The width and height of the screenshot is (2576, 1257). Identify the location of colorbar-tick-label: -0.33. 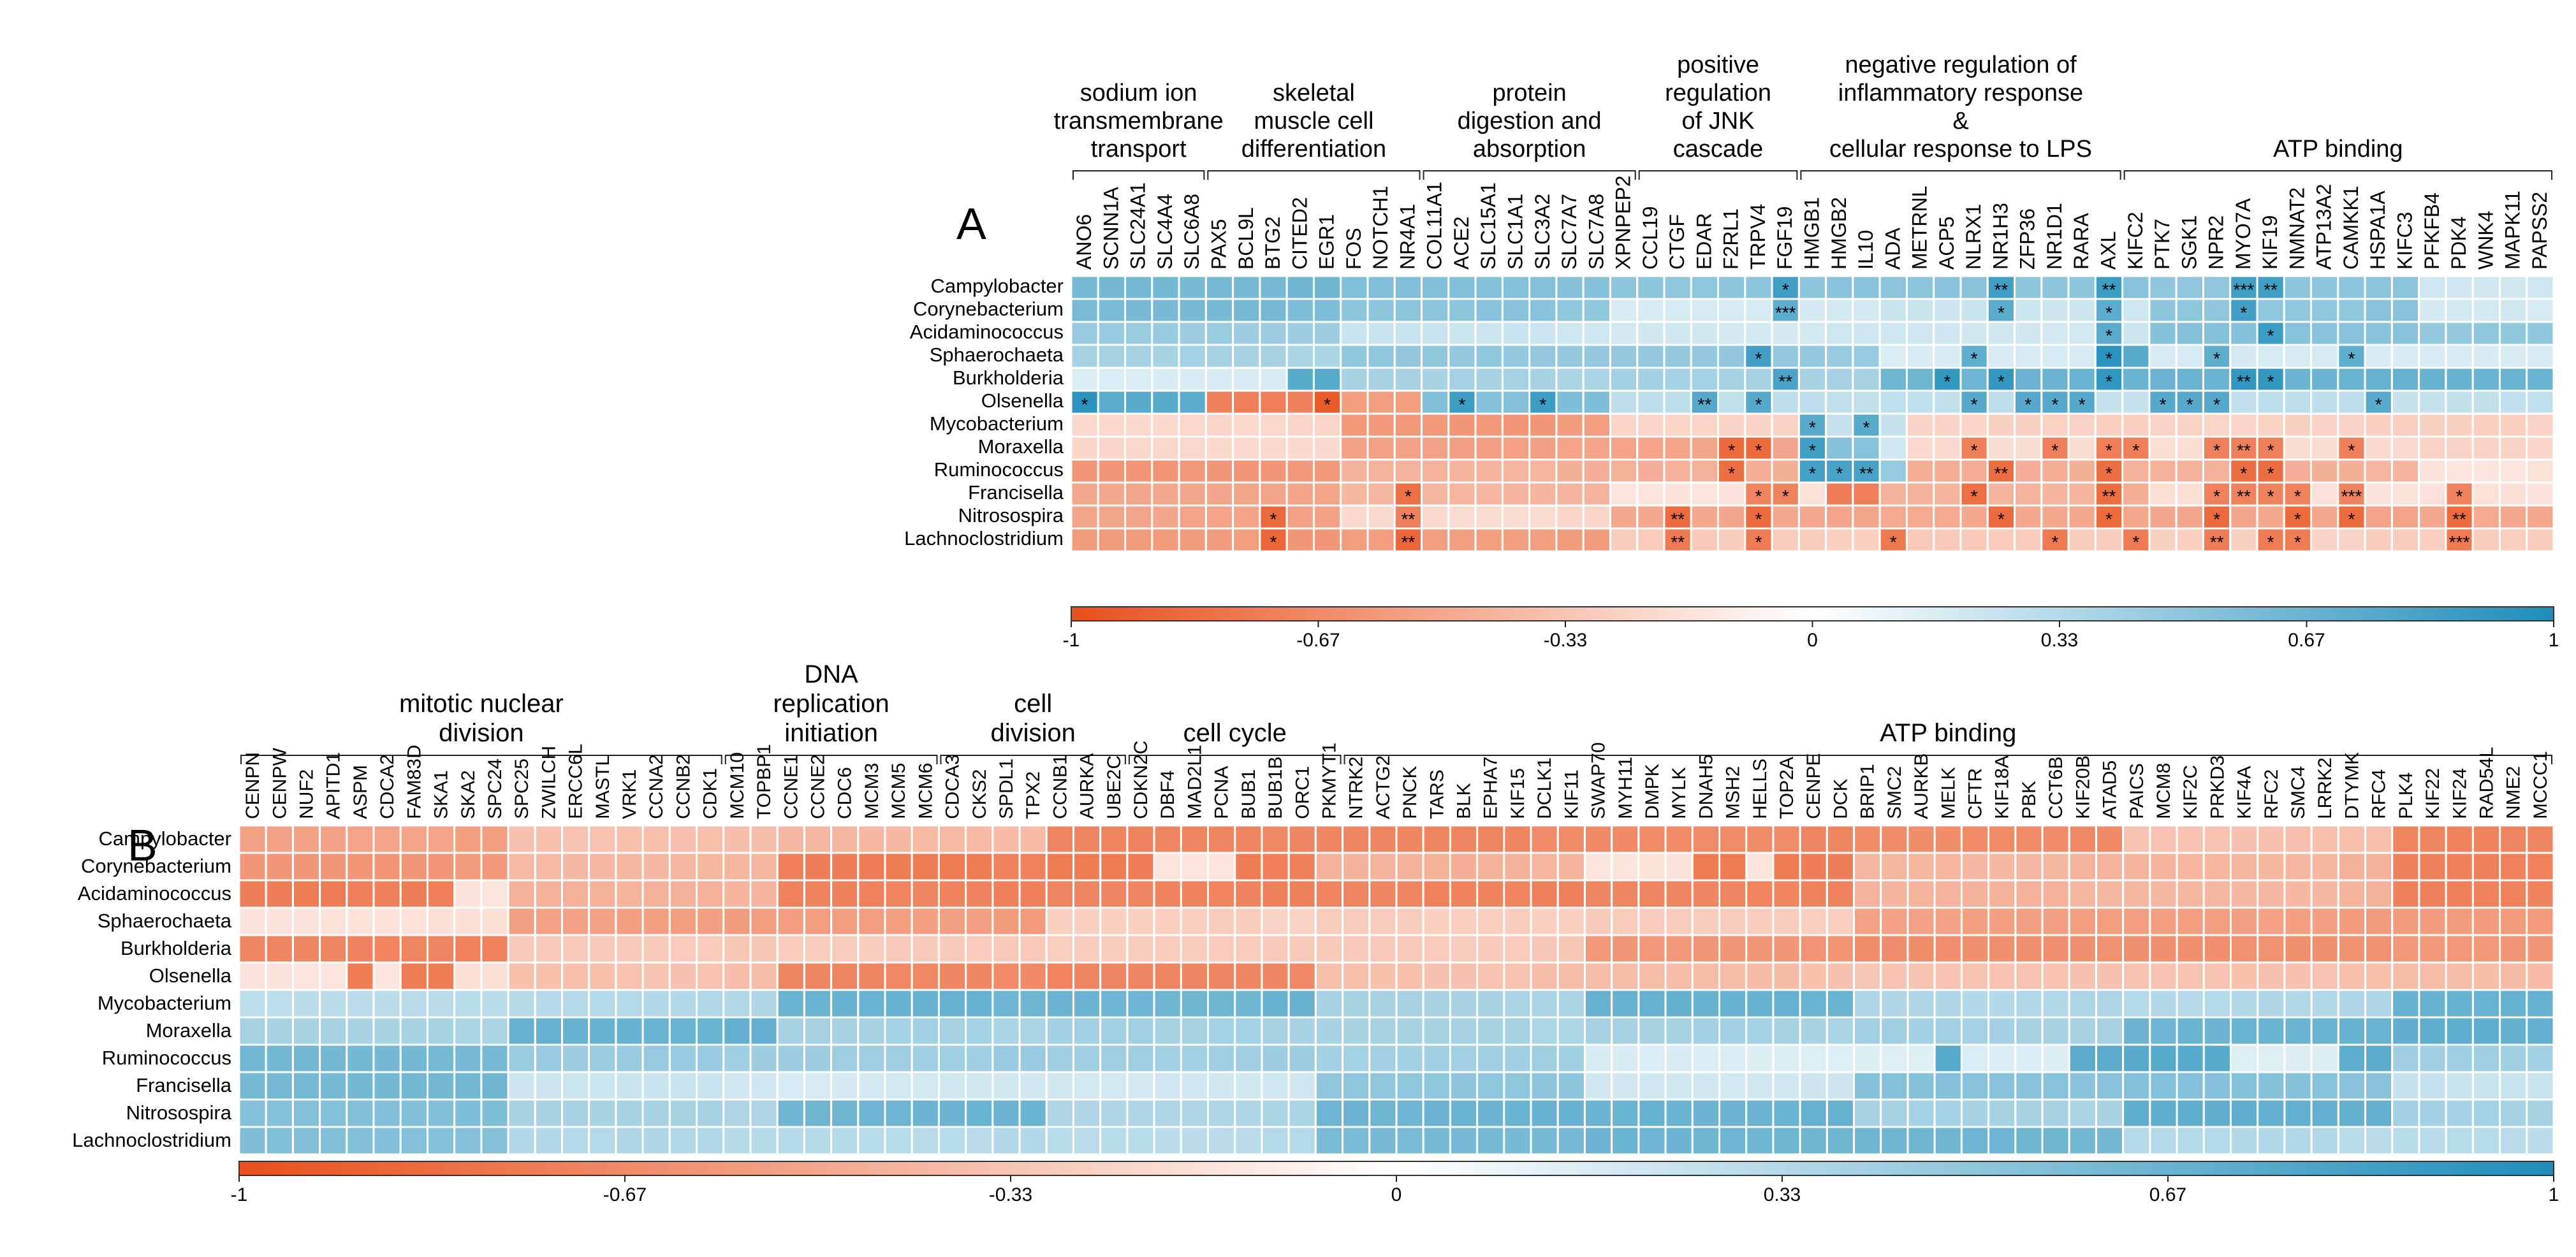
(1011, 1194).